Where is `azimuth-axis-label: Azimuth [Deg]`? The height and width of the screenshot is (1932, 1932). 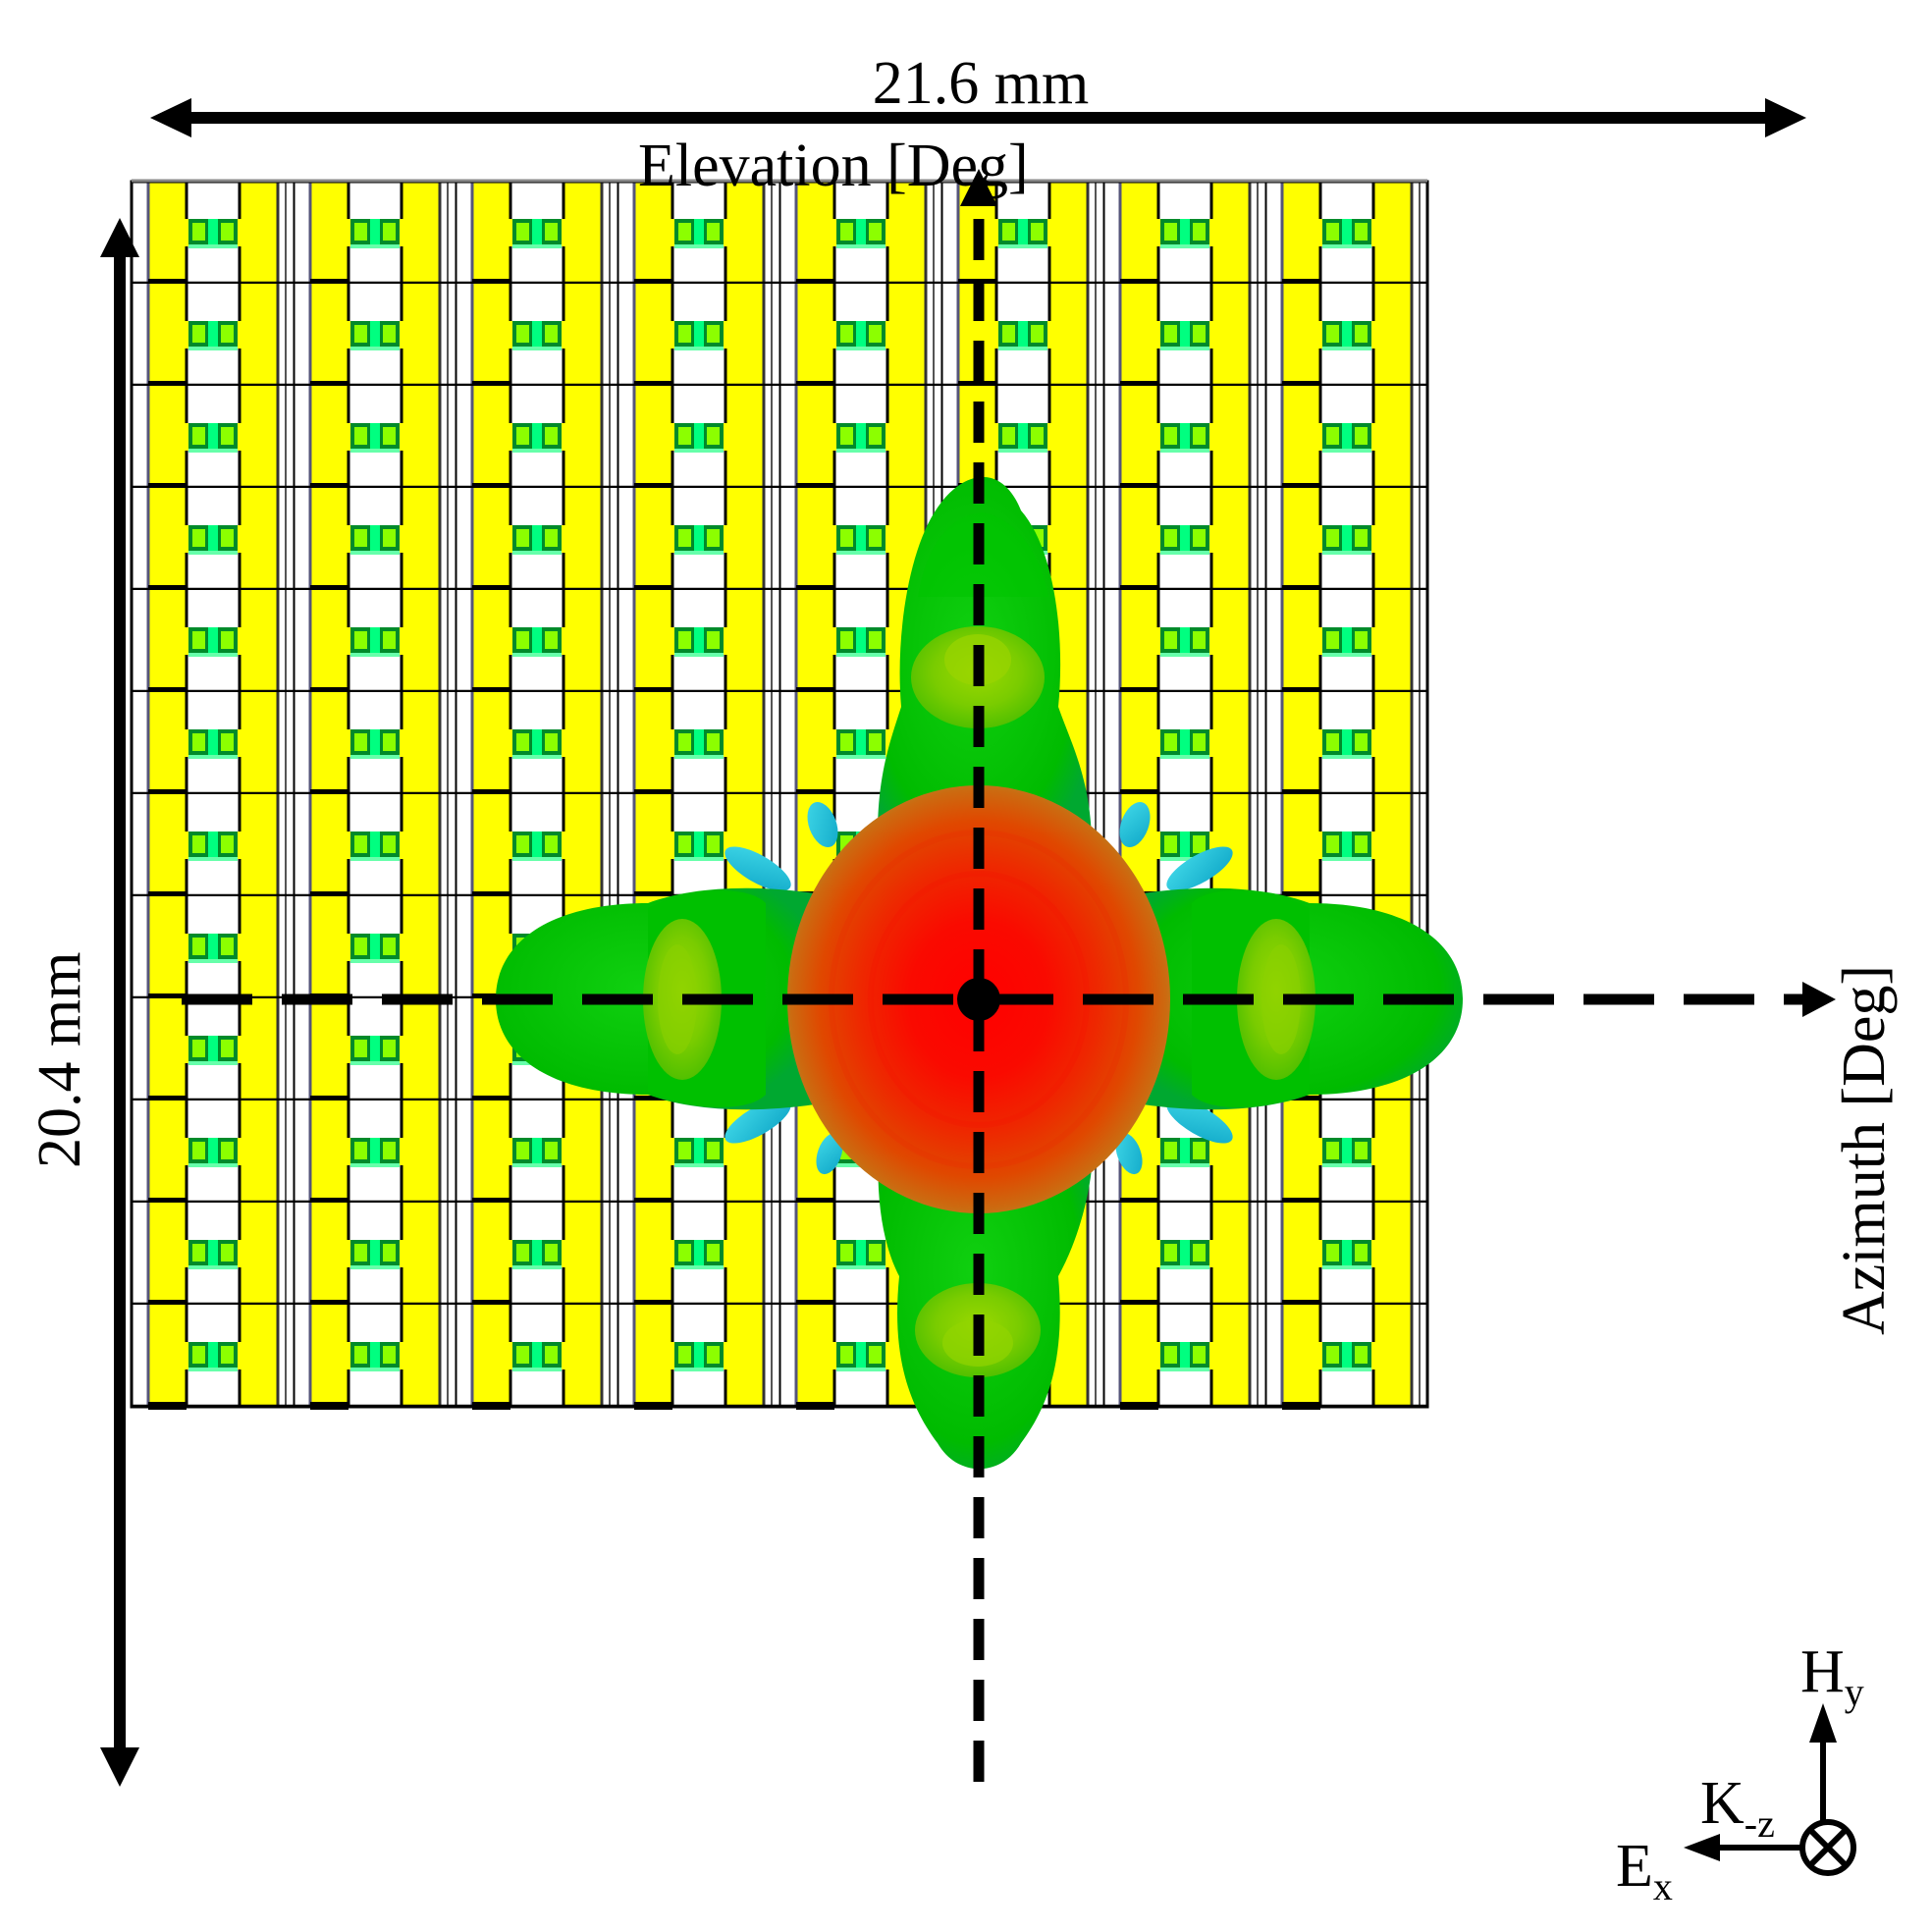
azimuth-axis-label: Azimuth [Deg] is located at coordinates (1864, 1149).